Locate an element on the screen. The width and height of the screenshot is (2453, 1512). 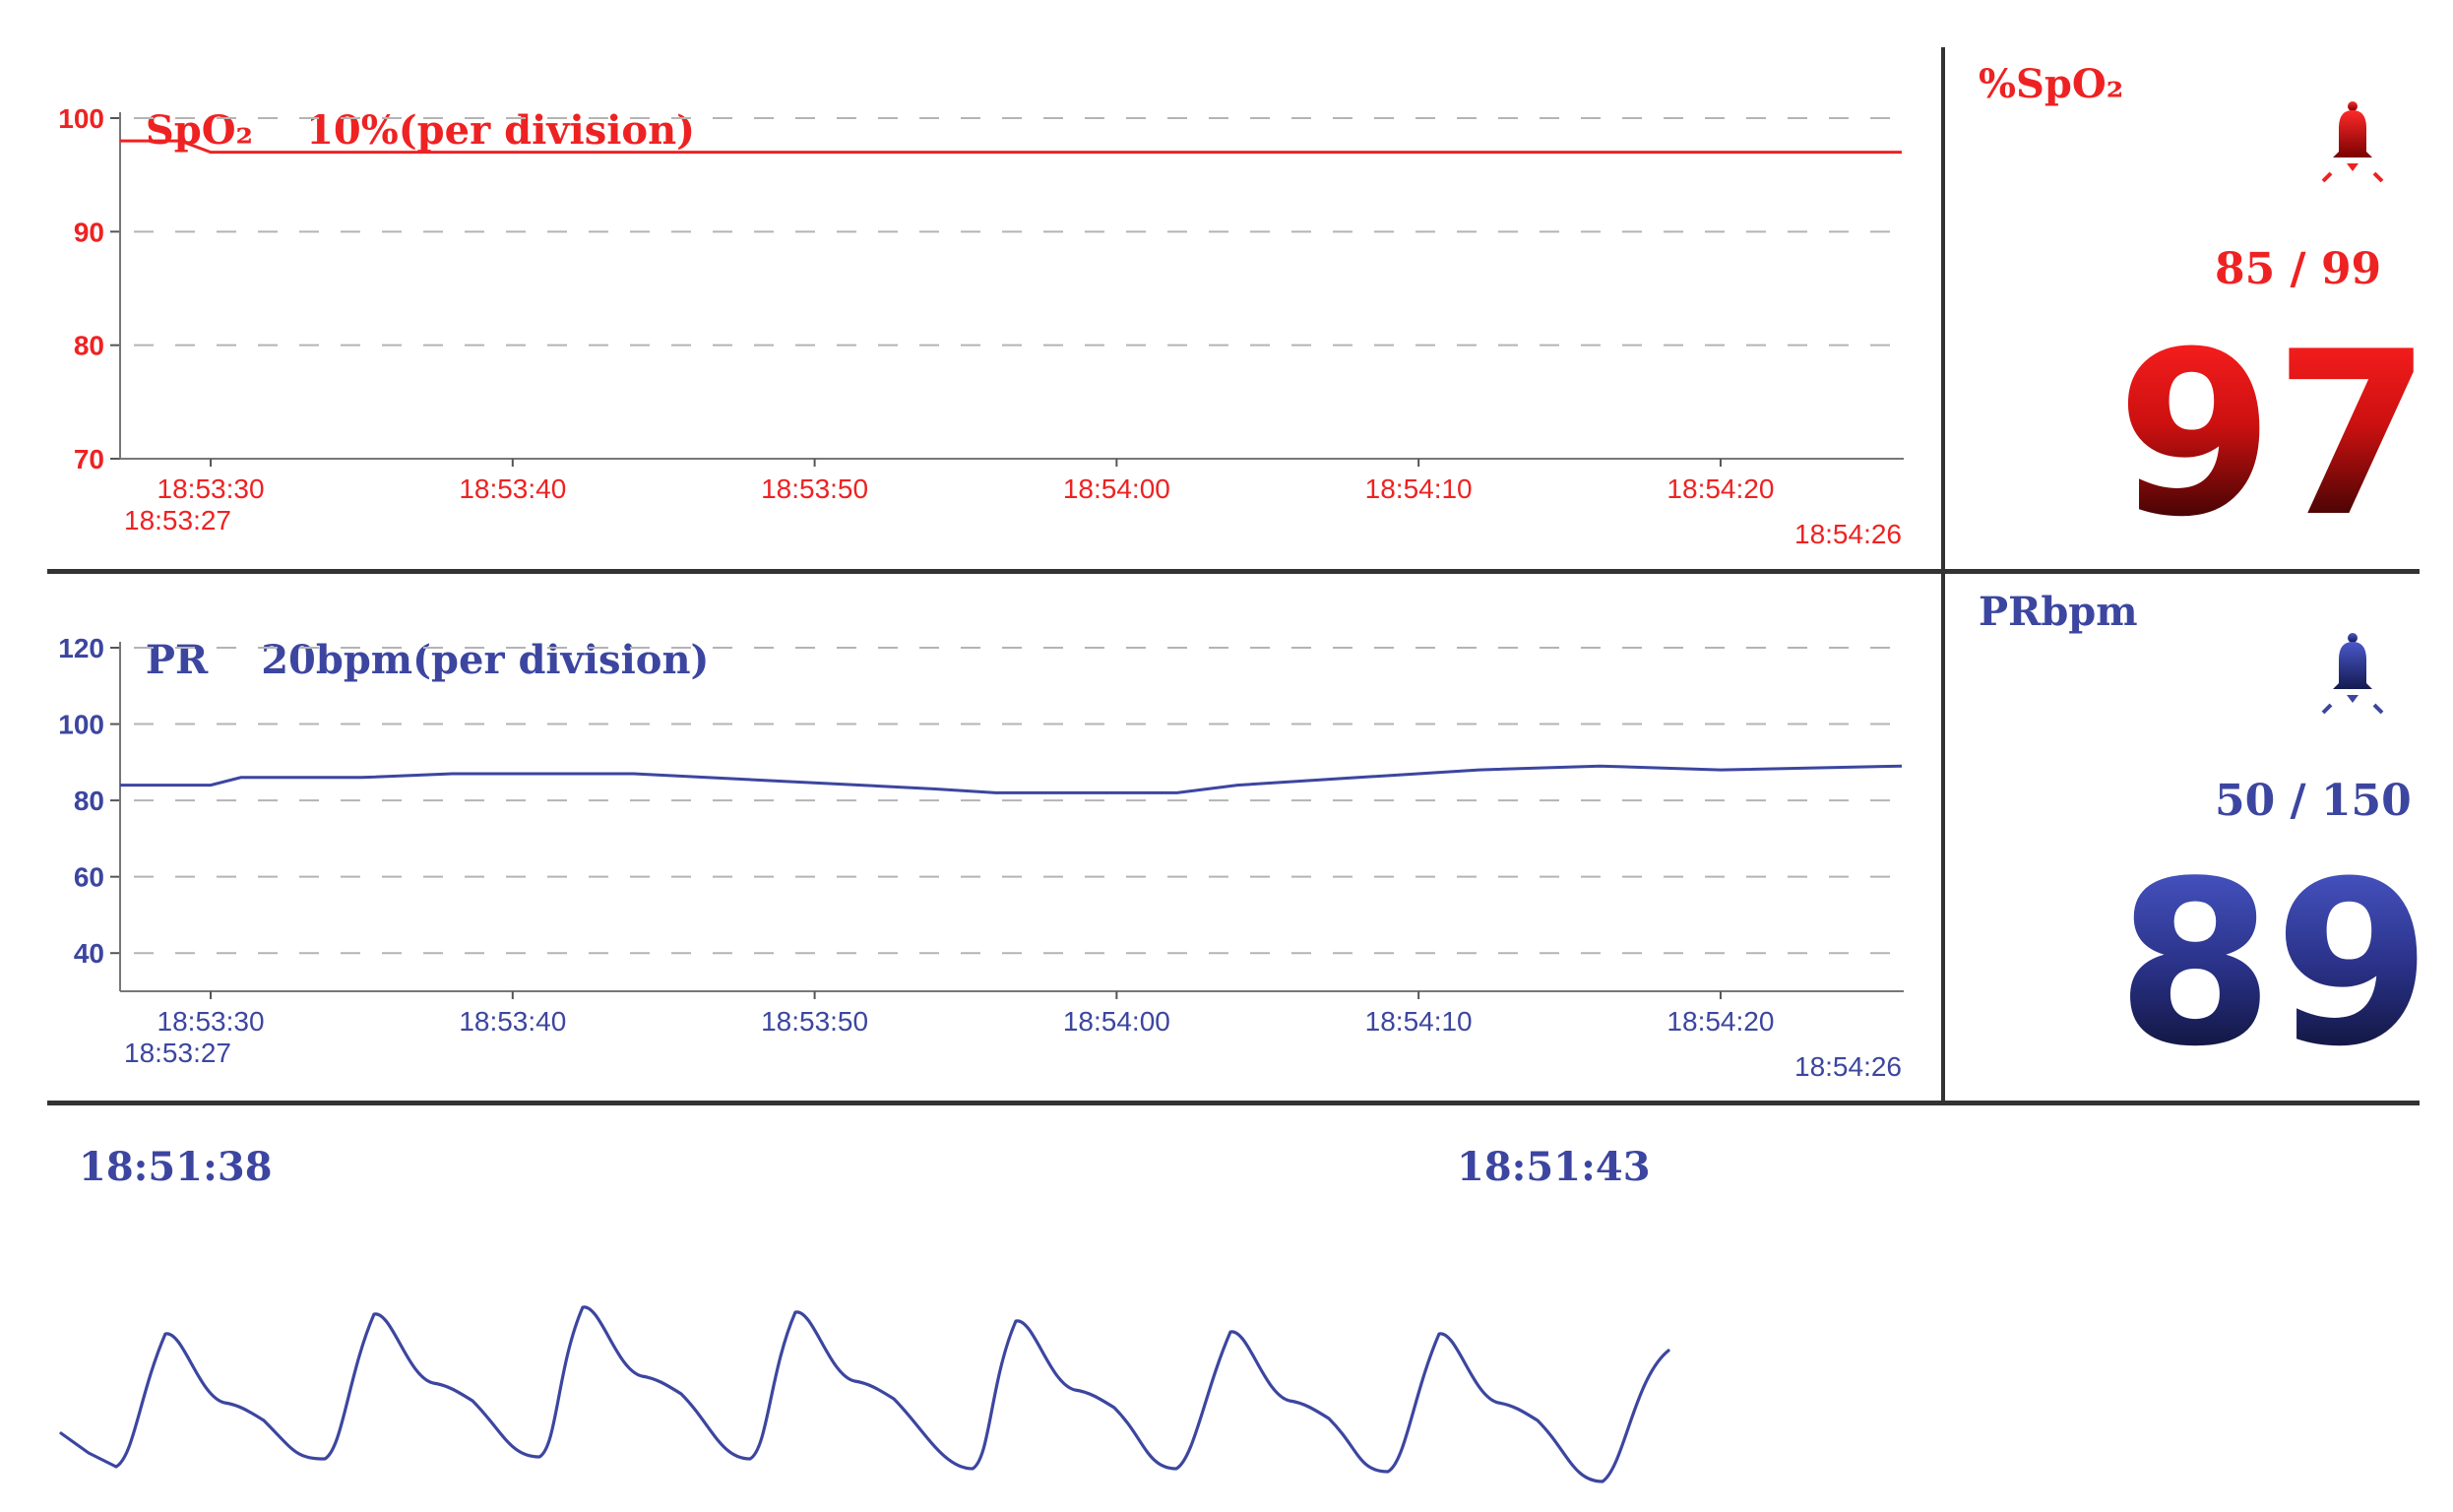
spo2-trend-title: SpO₂ 10%(per division) is located at coordinates (407, 107).